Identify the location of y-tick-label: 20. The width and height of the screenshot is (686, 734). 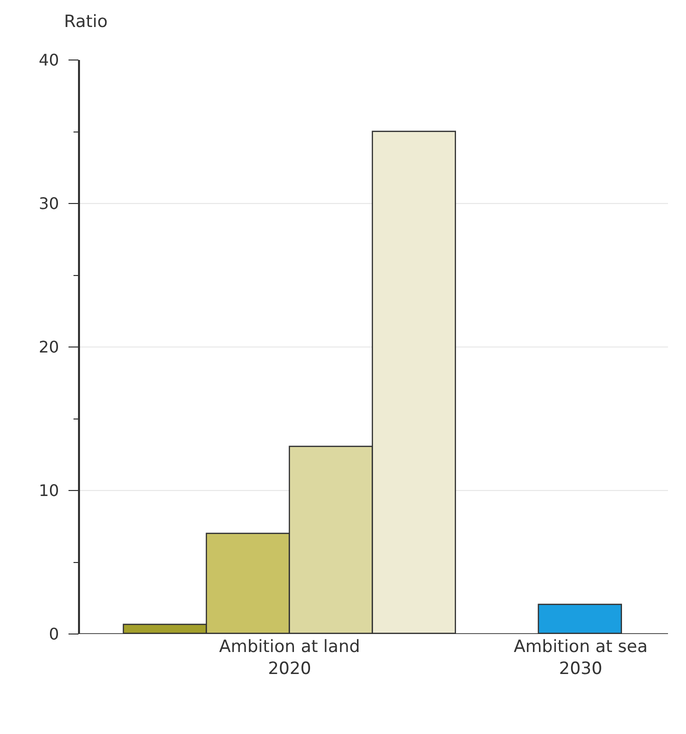
(49, 347).